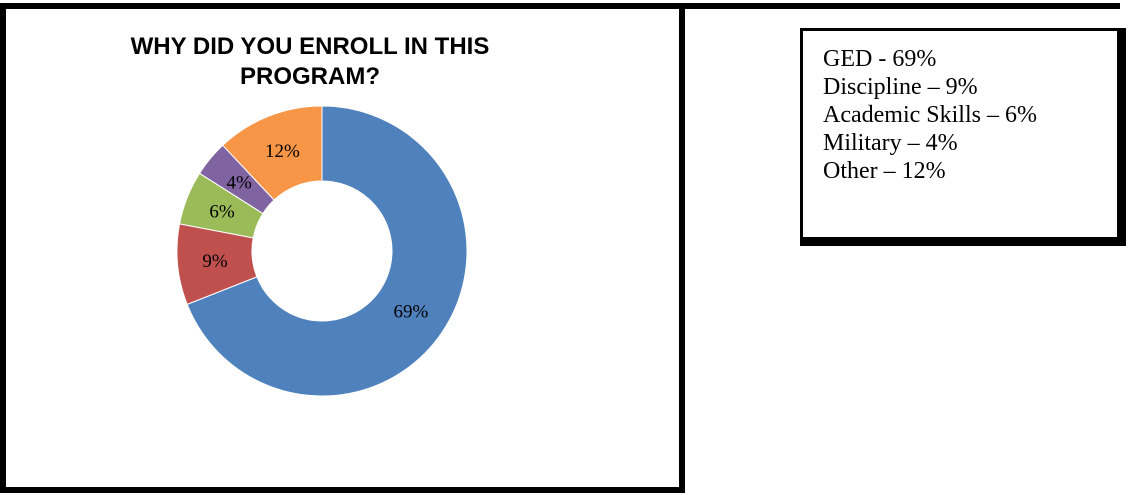  I want to click on data-label-ged: 69%, so click(410, 311).